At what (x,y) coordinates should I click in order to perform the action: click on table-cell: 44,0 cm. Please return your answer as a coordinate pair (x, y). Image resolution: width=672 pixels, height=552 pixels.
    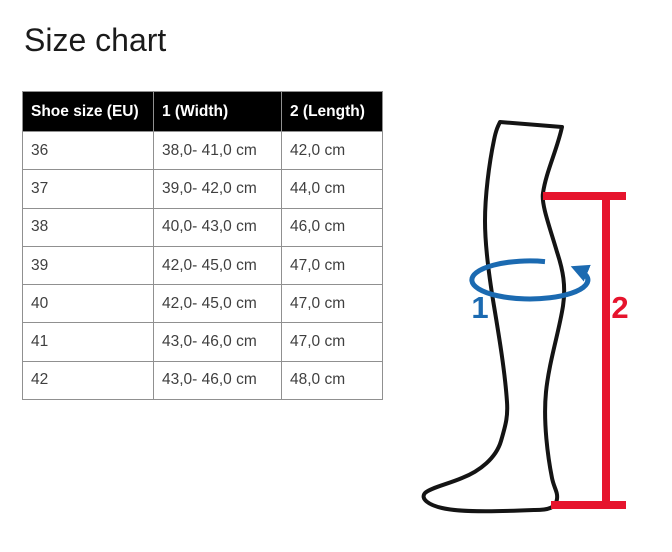
    Looking at the image, I should click on (332, 189).